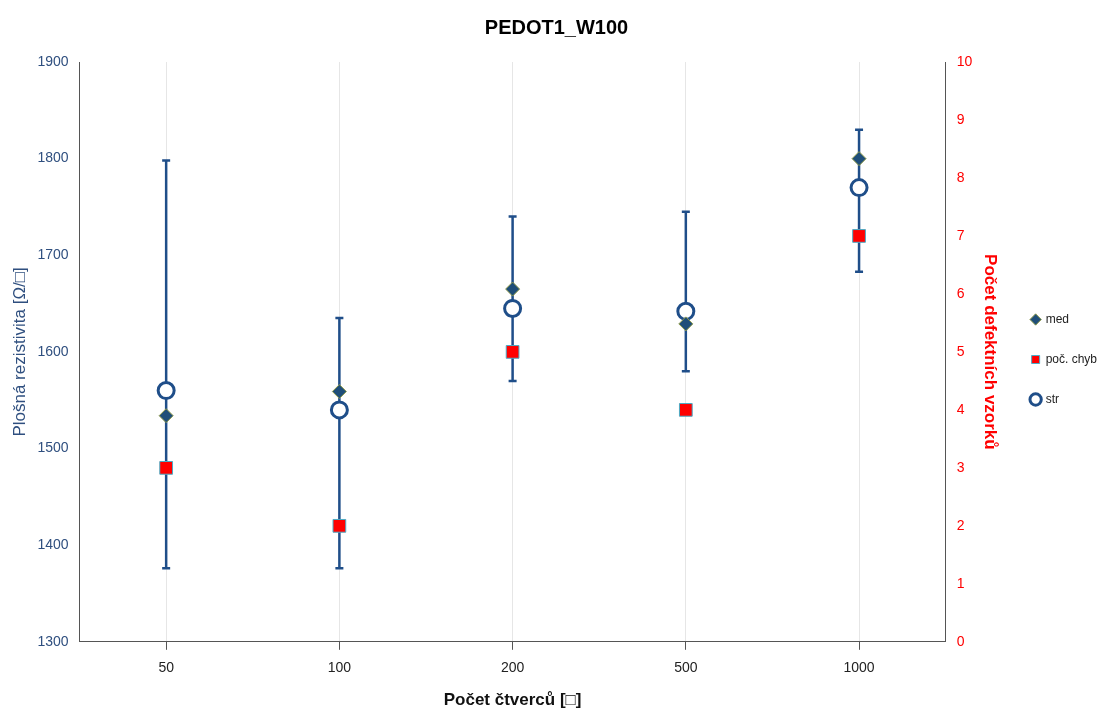 The width and height of the screenshot is (1113, 719). I want to click on y2-tick-label: 3, so click(960, 466).